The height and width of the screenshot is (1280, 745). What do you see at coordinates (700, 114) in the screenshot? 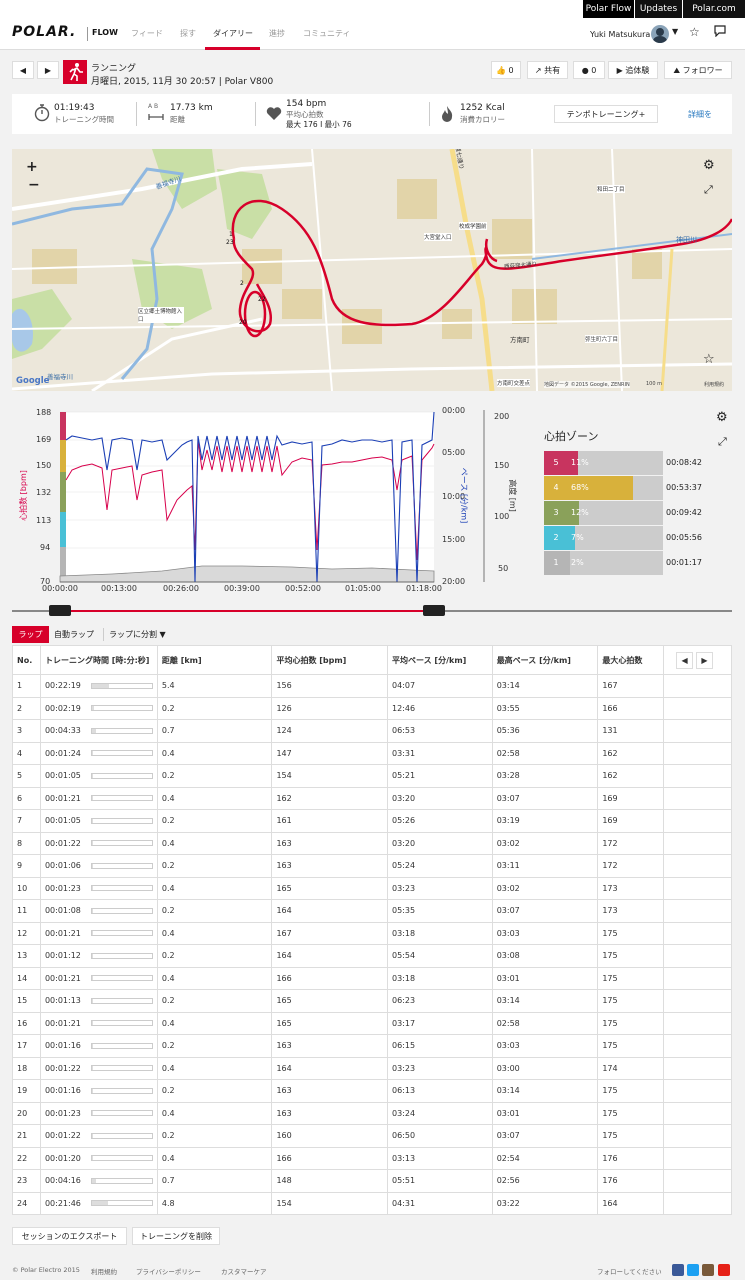
I see `details-link: 詳細を` at bounding box center [700, 114].